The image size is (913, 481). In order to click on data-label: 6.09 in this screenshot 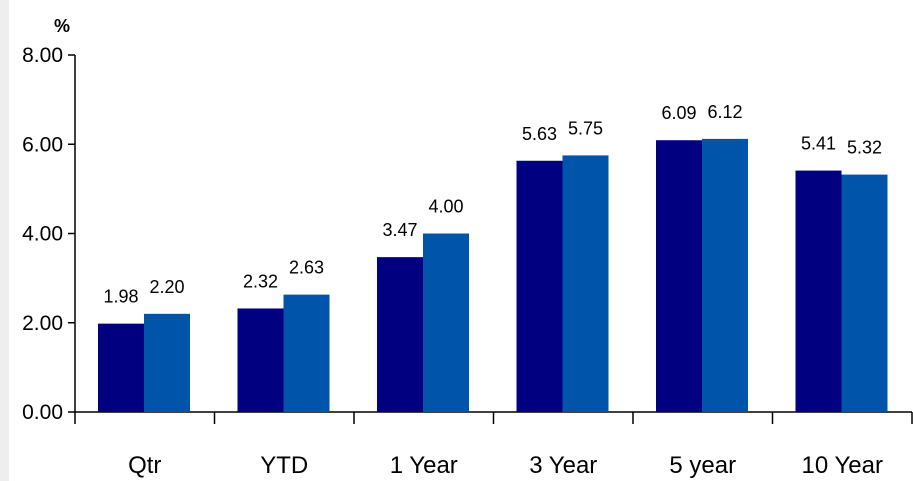, I will do `click(678, 113)`.